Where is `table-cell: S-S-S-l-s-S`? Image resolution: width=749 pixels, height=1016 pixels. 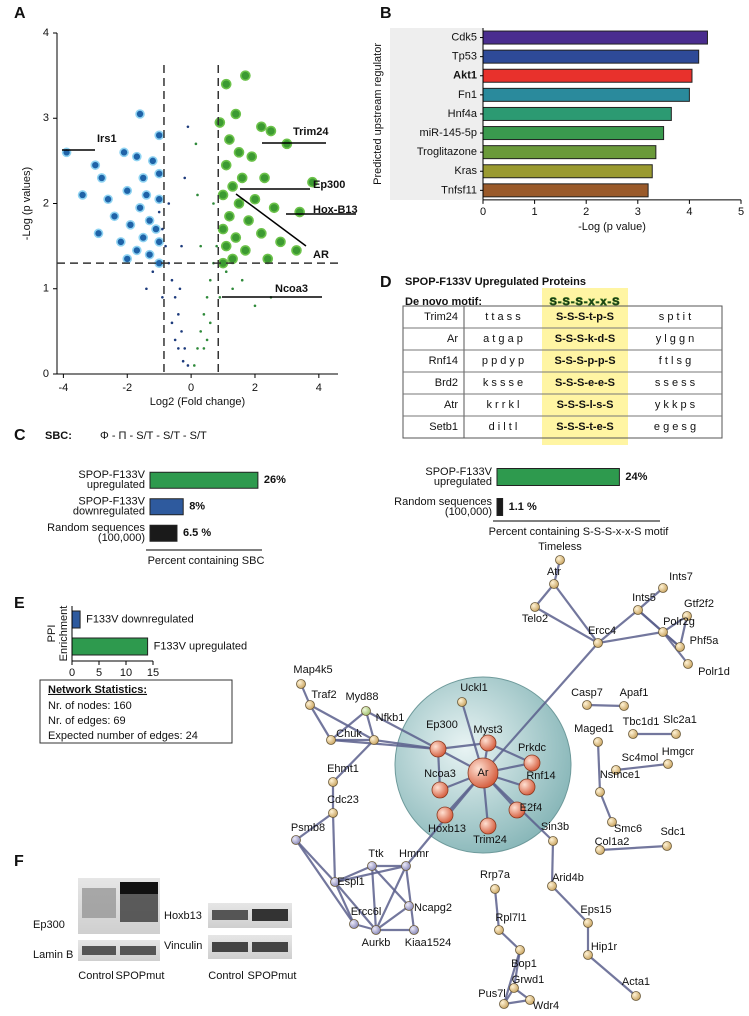
table-cell: S-S-S-l-s-S is located at coordinates (585, 405).